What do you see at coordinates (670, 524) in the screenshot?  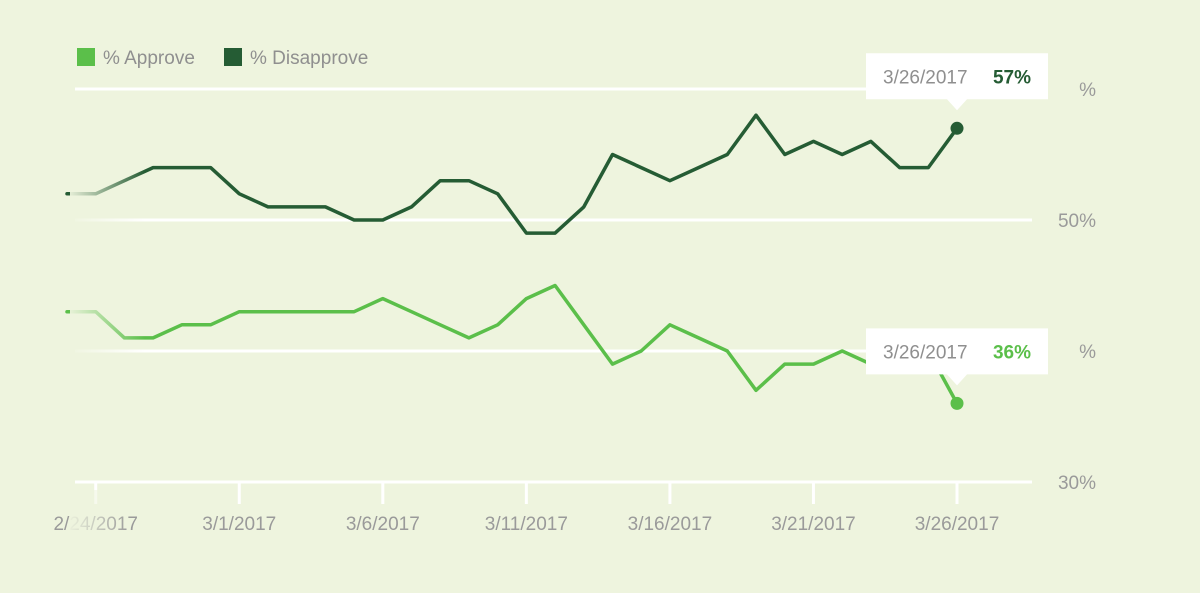 I see `x-tick-label: 3/16/2017` at bounding box center [670, 524].